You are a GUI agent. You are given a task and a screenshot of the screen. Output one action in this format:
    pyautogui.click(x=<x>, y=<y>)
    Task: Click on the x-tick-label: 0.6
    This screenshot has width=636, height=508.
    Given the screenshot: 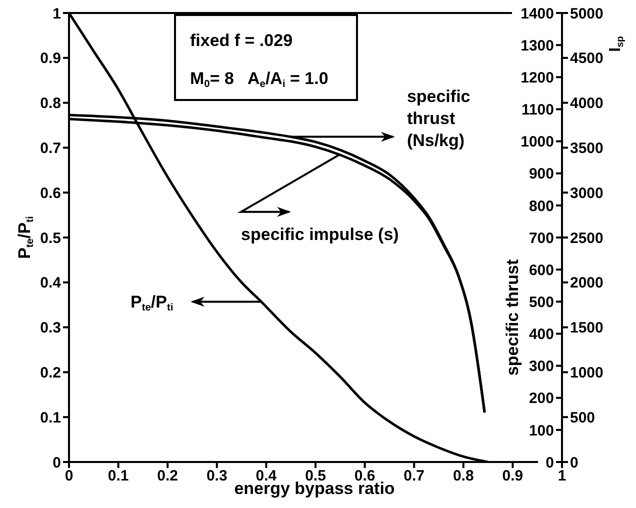 What is the action you would take?
    pyautogui.click(x=365, y=476)
    